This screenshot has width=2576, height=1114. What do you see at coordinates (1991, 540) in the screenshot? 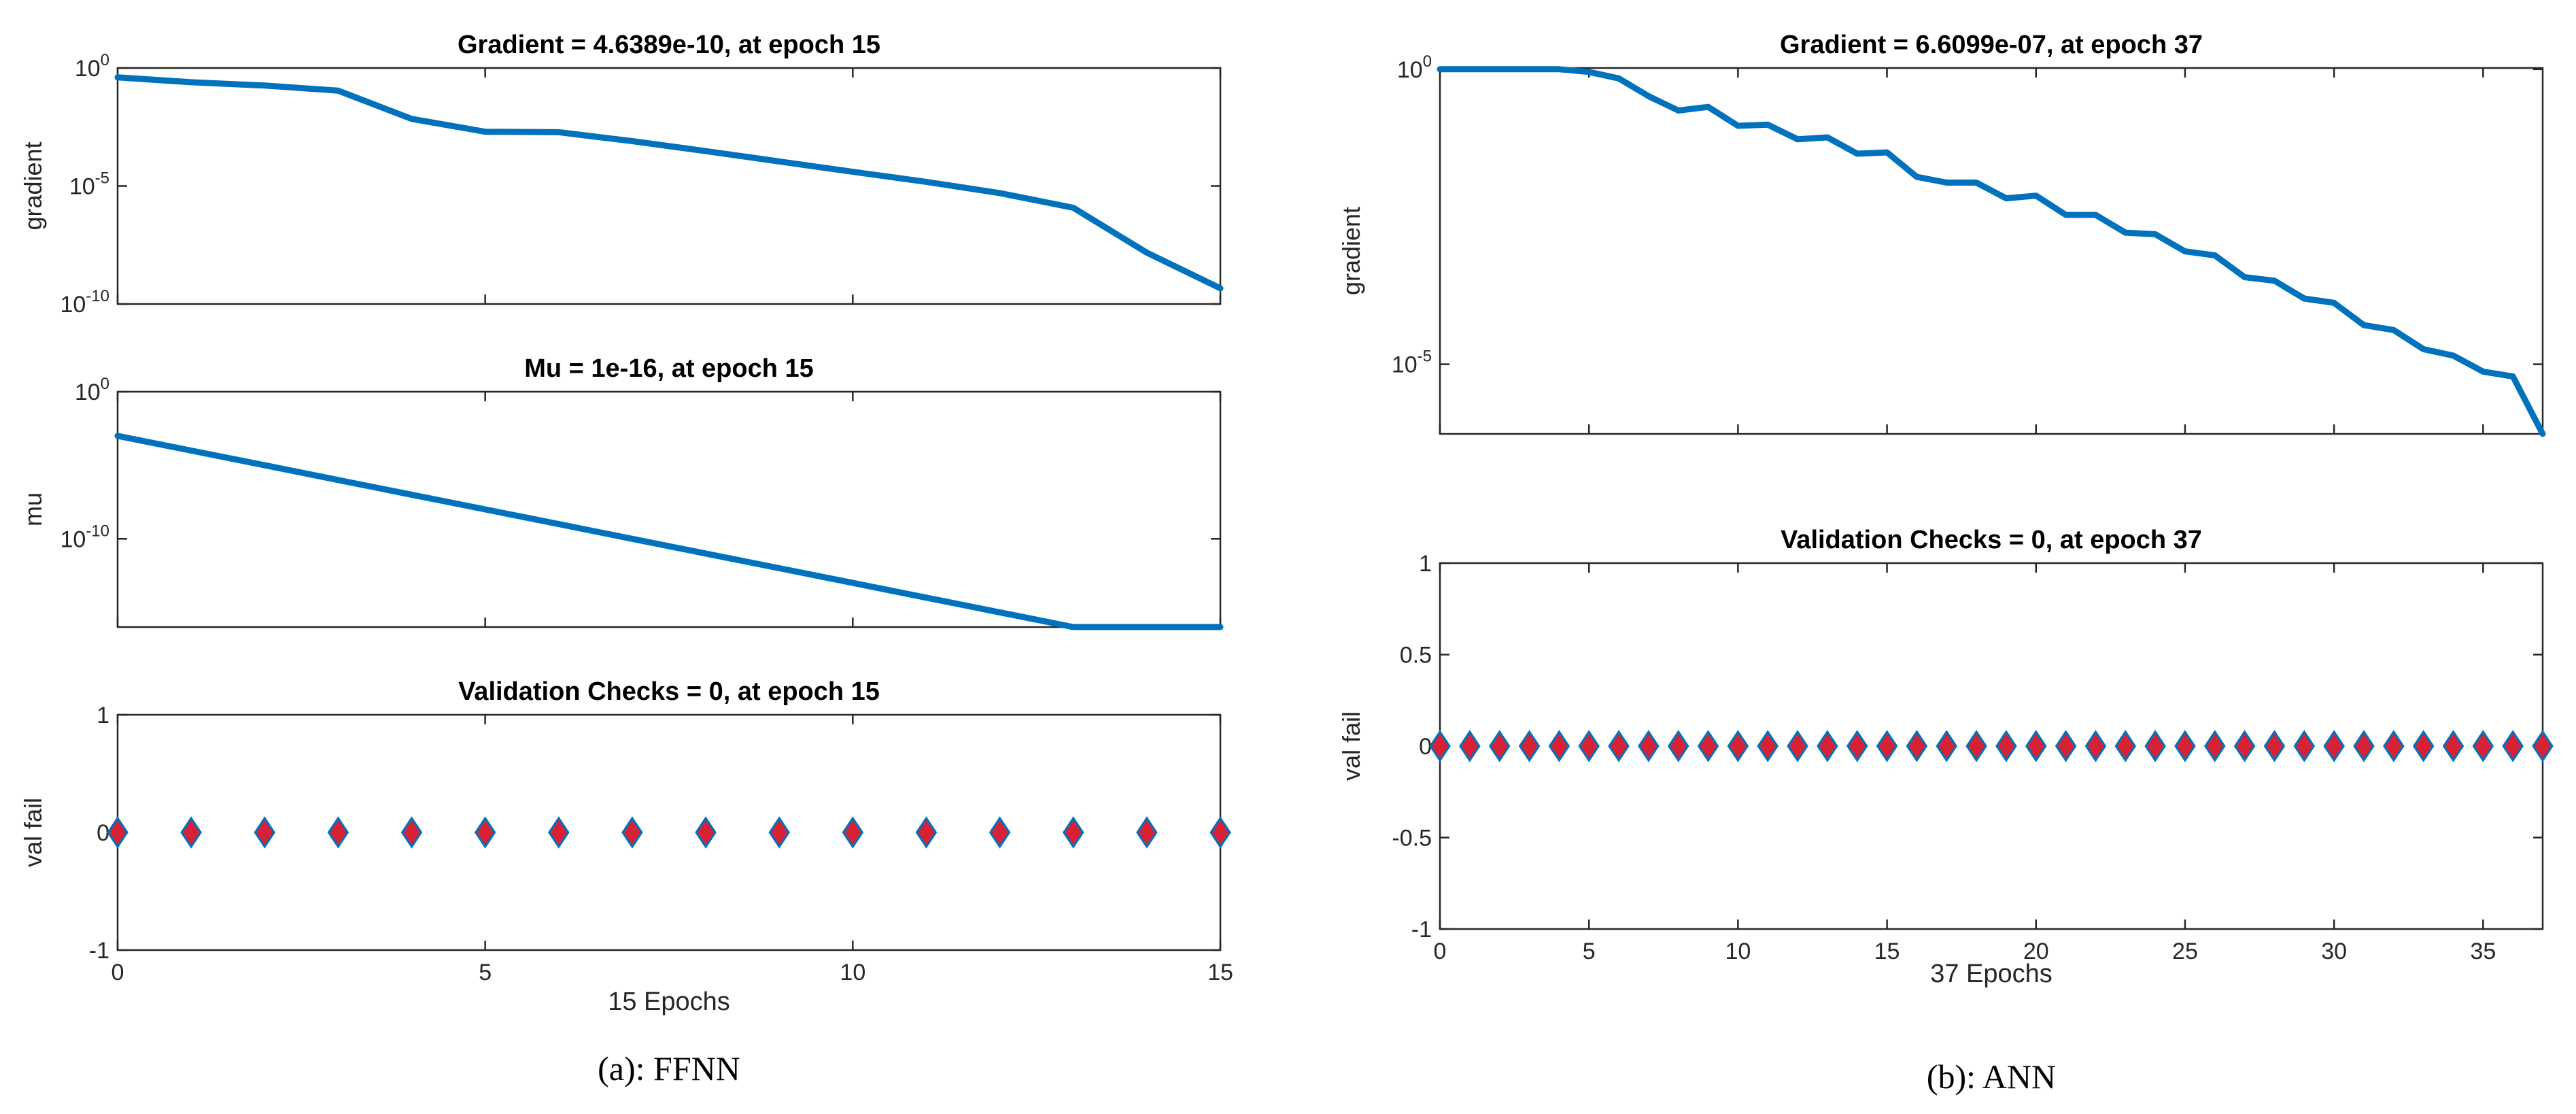
I see `chart-title: Validation Checks = 0, at epoch 37` at bounding box center [1991, 540].